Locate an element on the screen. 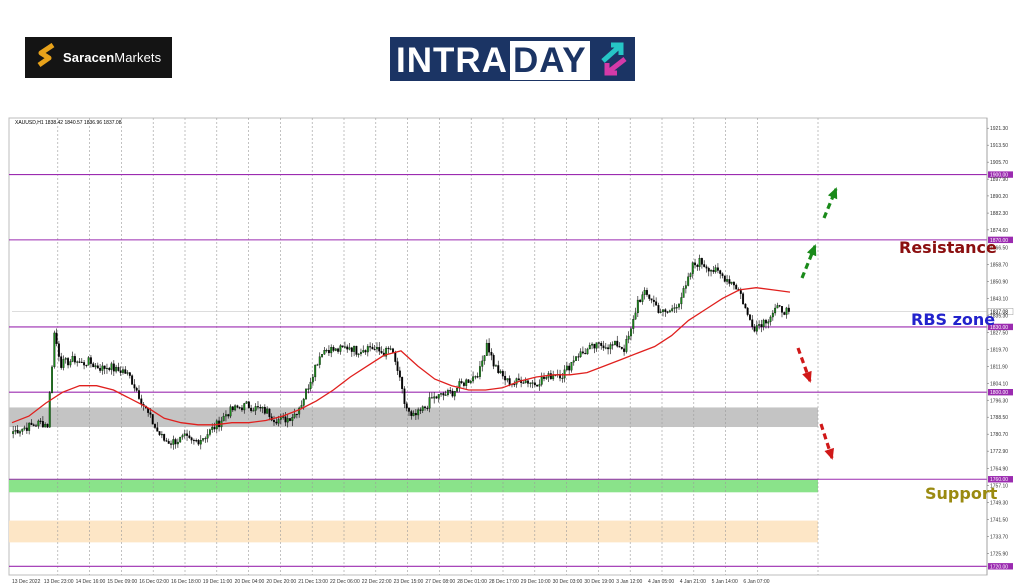 The height and width of the screenshot is (587, 1024). y-tick-label: 1890.20 is located at coordinates (999, 197).